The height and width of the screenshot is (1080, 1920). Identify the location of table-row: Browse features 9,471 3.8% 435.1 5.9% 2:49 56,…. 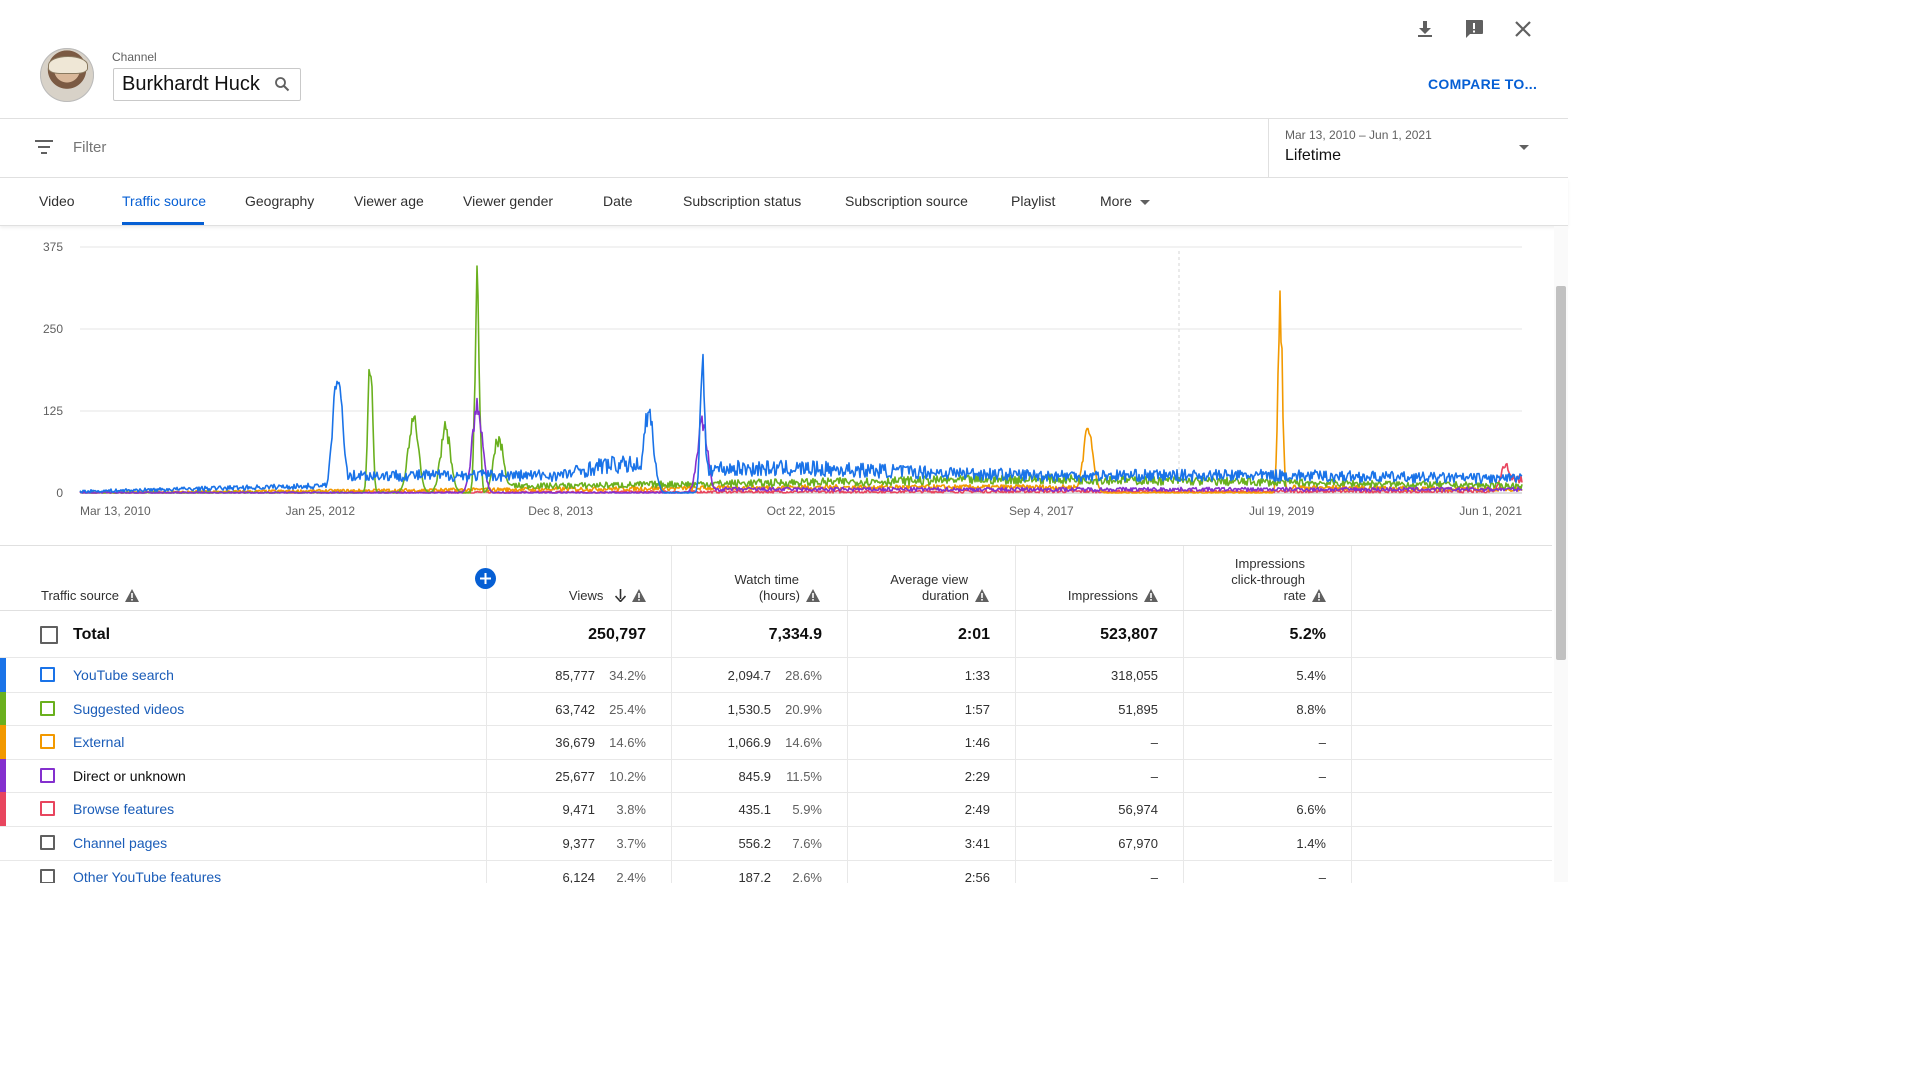
(776, 809).